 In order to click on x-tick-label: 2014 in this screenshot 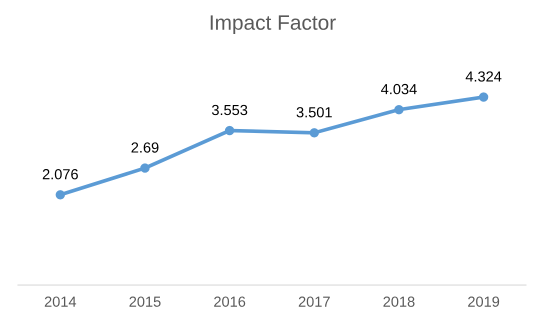, I will do `click(60, 301)`.